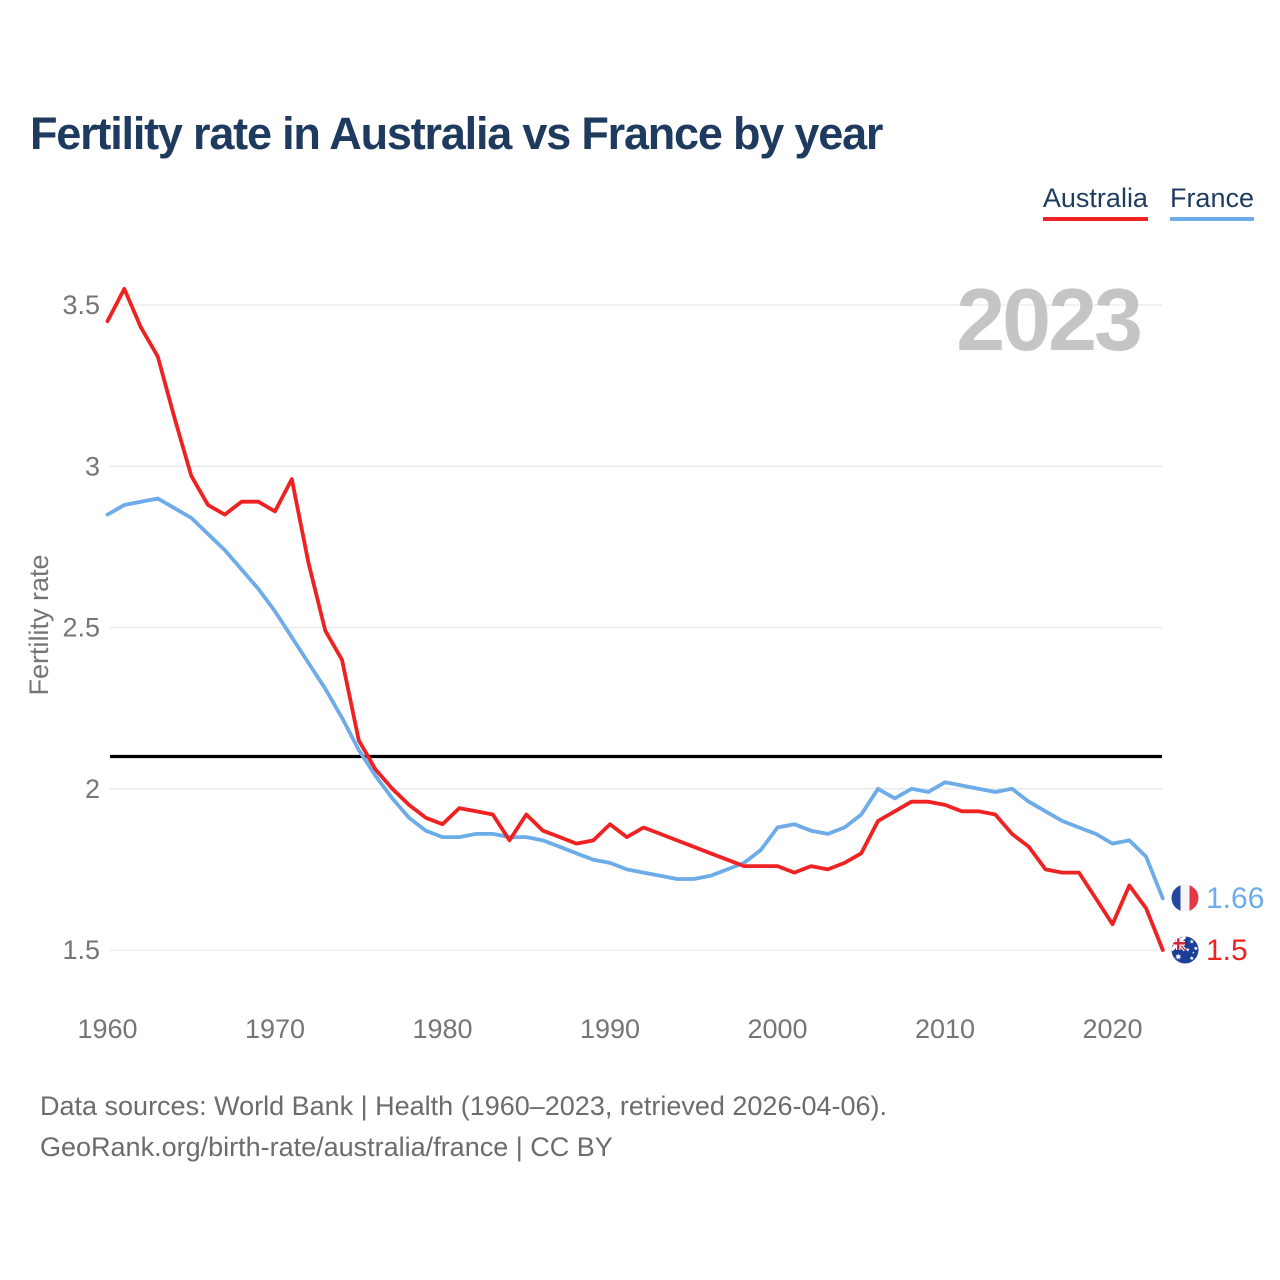 Image resolution: width=1280 pixels, height=1280 pixels. Describe the element at coordinates (442, 1029) in the screenshot. I see `x-tick-label: 1980` at that location.